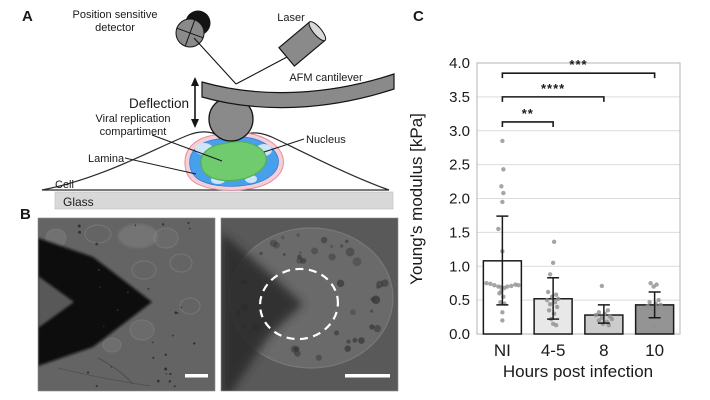 The height and width of the screenshot is (400, 710). What do you see at coordinates (187, 148) in the screenshot?
I see `vrc-pointer-line` at bounding box center [187, 148].